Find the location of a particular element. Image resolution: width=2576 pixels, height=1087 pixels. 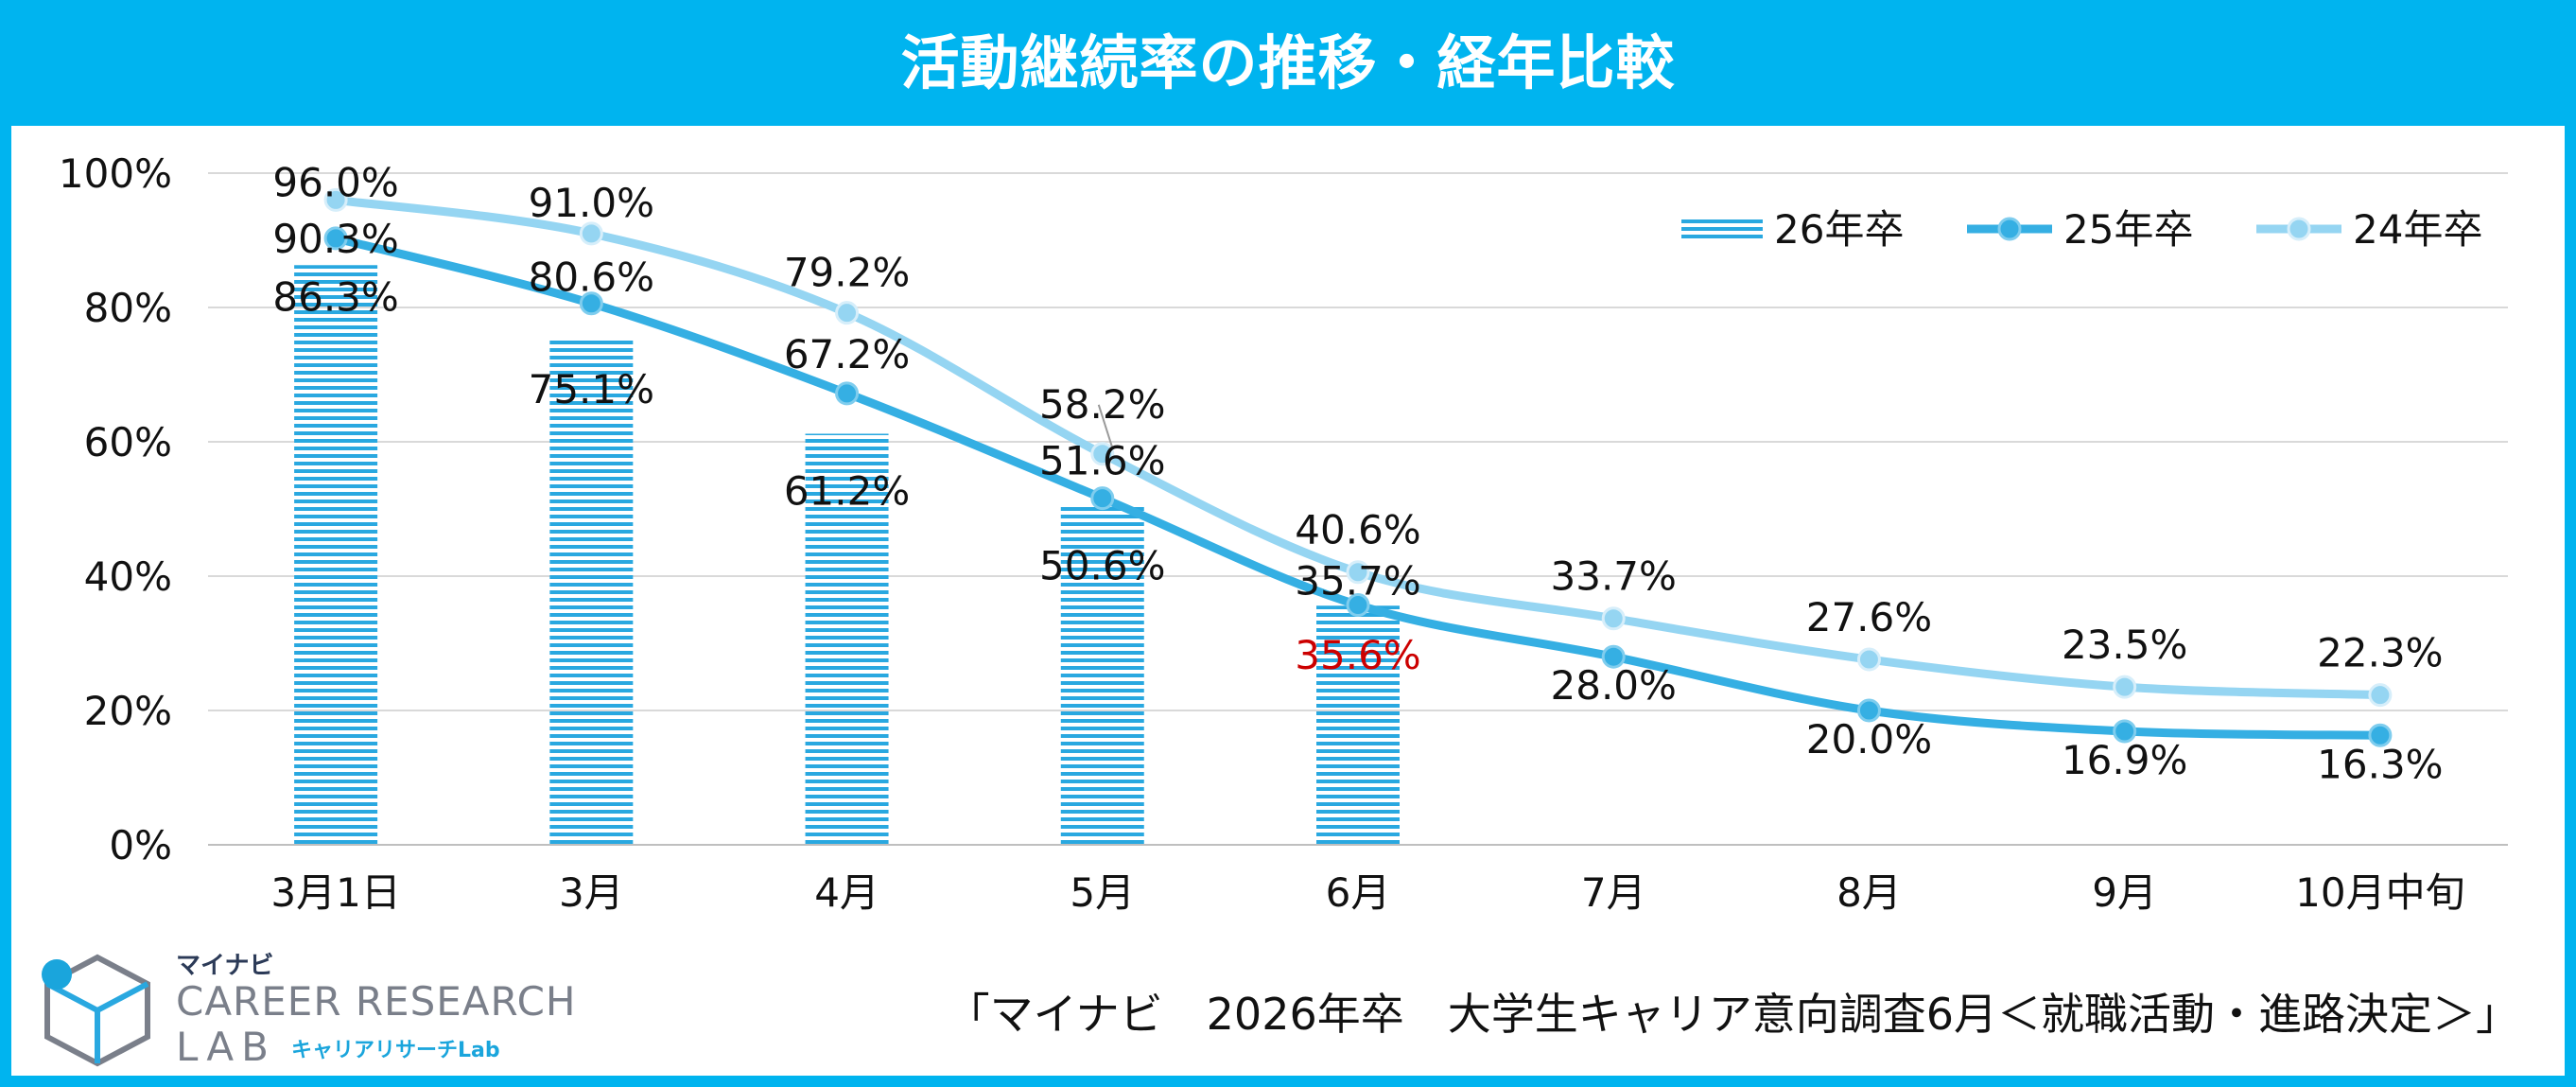

label-25: 51.6% is located at coordinates (1102, 461).